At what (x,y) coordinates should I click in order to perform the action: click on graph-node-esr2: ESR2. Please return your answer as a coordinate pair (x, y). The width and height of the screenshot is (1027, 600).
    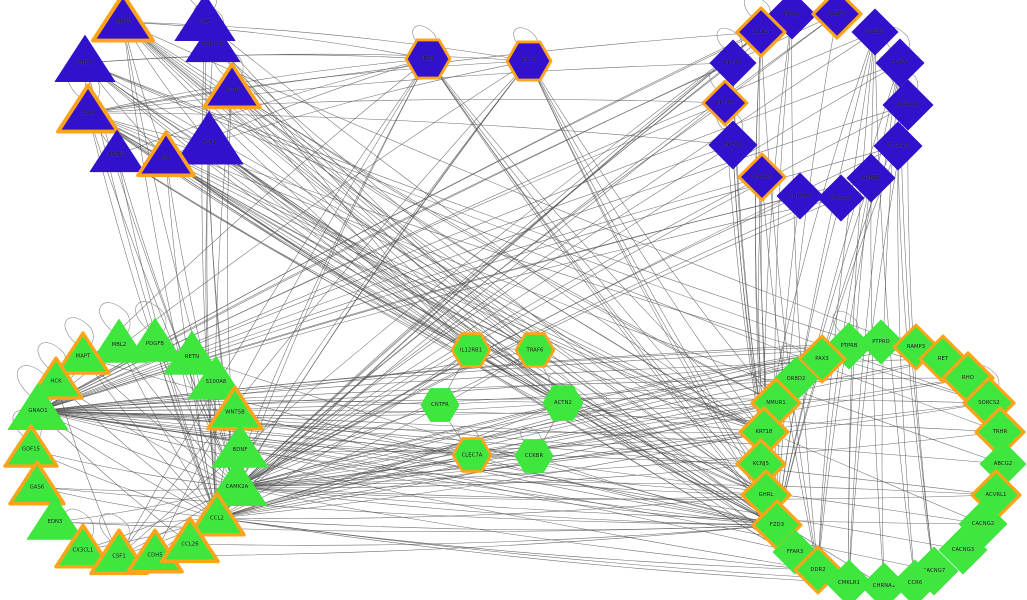
    Looking at the image, I should click on (529, 61).